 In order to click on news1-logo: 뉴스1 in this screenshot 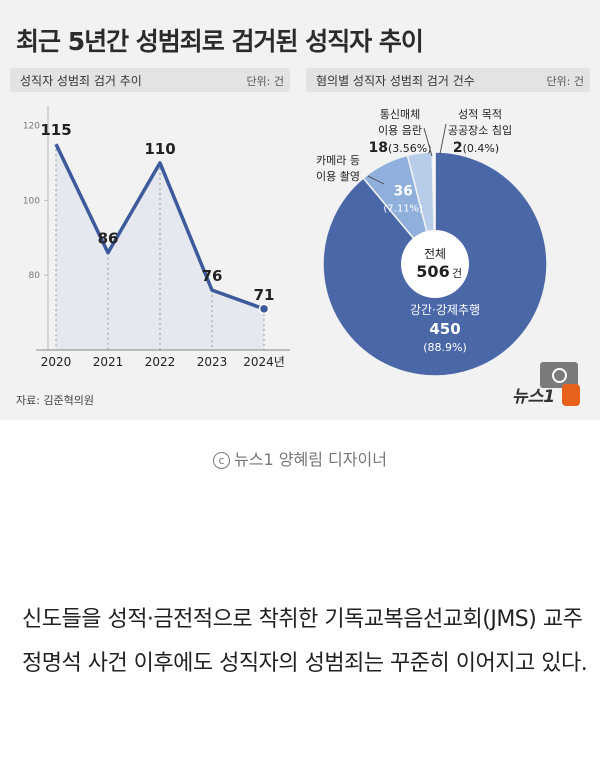, I will do `click(534, 397)`.